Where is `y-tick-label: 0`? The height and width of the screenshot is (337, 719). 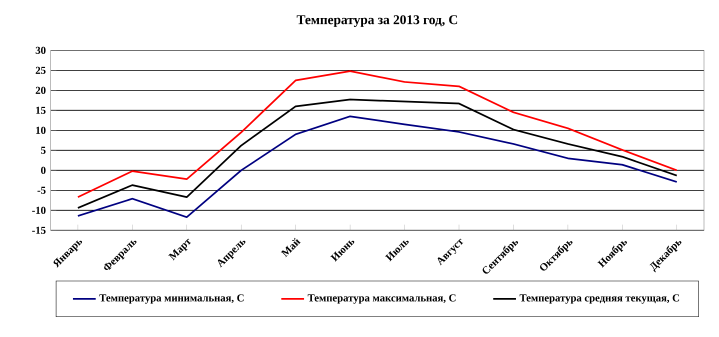 y-tick-label: 0 is located at coordinates (43, 170).